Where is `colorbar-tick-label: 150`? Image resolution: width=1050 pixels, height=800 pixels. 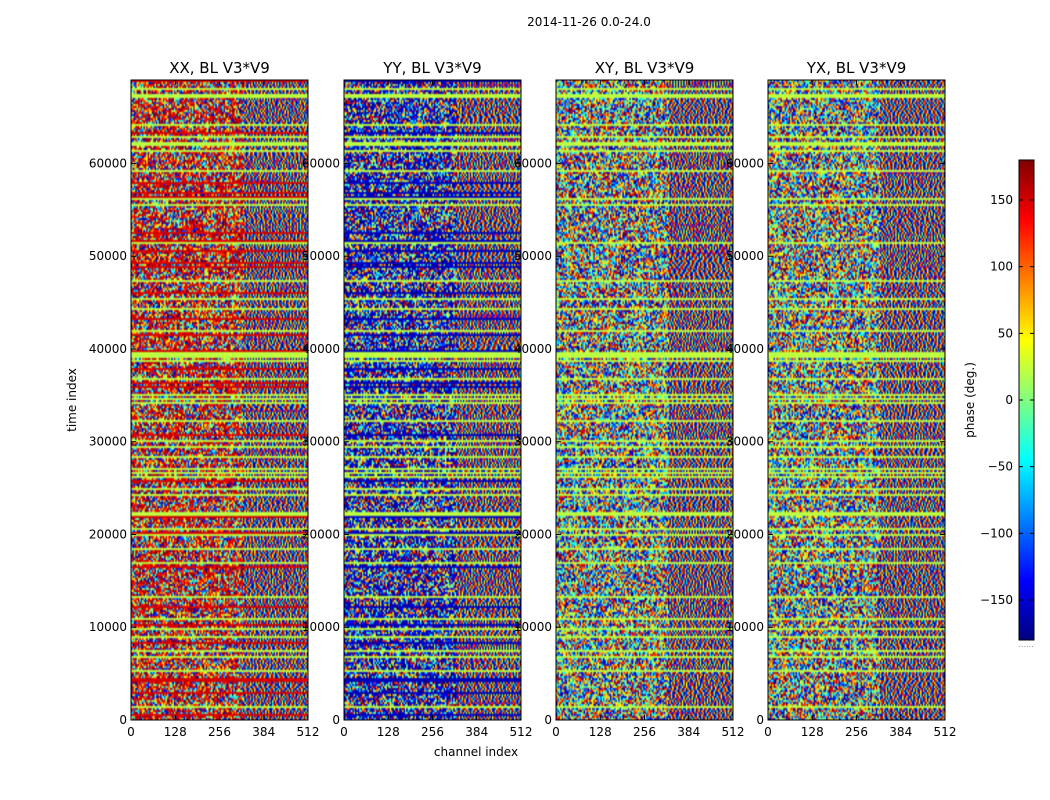 colorbar-tick-label: 150 is located at coordinates (1001, 200).